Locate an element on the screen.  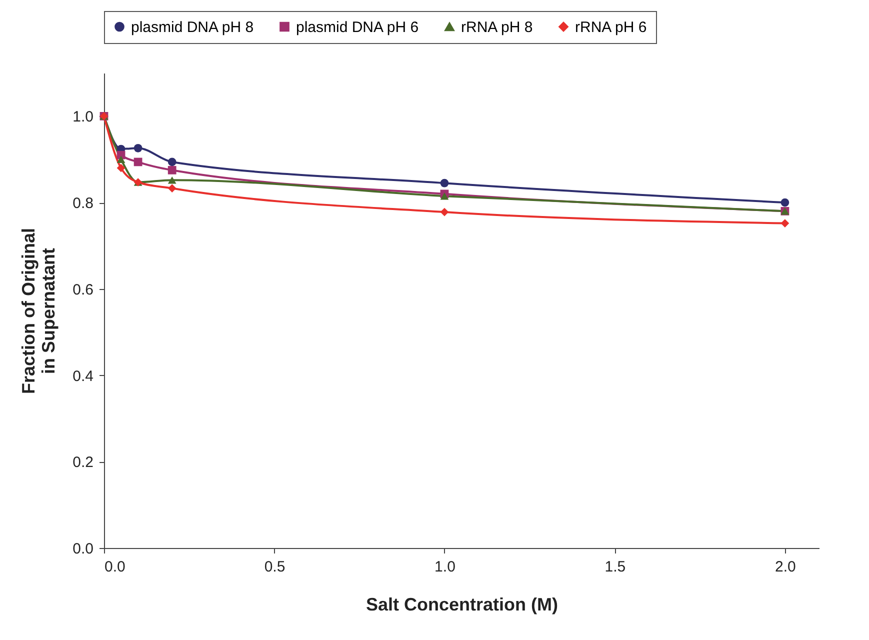
y-tick-label: 0.4 is located at coordinates (83, 376).